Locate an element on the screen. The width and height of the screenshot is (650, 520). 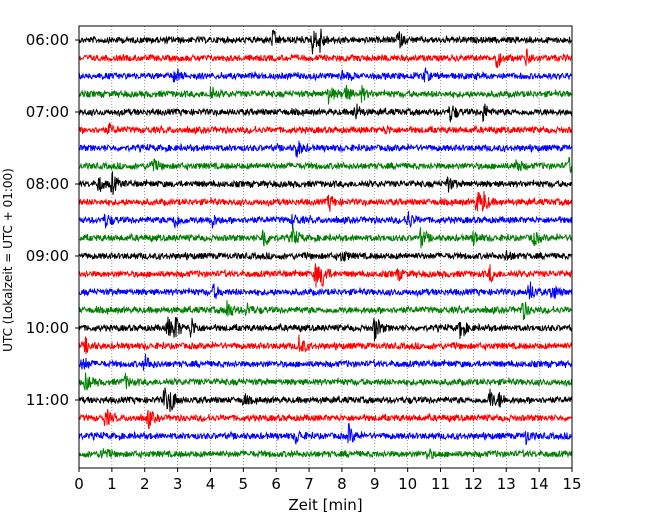
y-axis-label: UTC (Lokalzeit = UTC + 01:00) is located at coordinates (8, 260).